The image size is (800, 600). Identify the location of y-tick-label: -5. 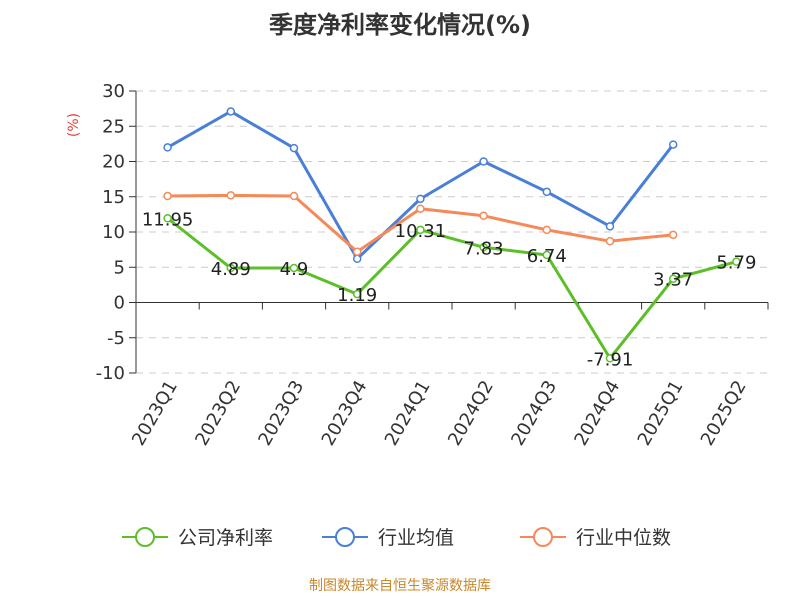
(116, 338).